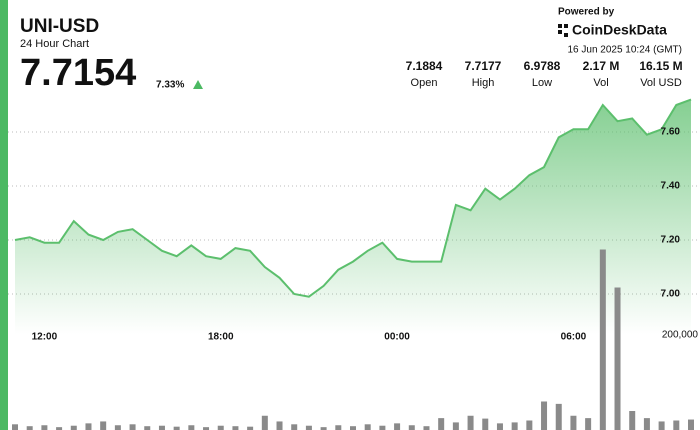 The image size is (700, 430). Describe the element at coordinates (680, 335) in the screenshot. I see `y2-tick-label: 200,000` at that location.